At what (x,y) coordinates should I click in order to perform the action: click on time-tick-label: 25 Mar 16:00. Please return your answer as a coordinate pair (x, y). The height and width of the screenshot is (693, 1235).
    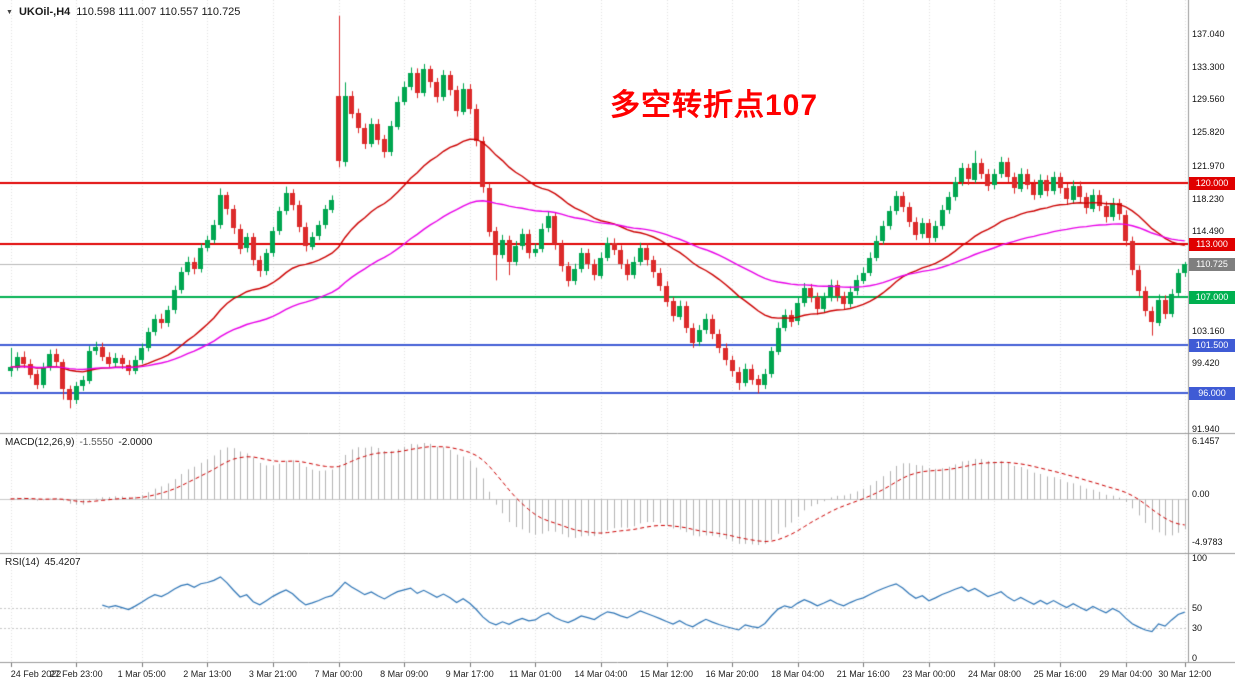
    Looking at the image, I should click on (1060, 674).